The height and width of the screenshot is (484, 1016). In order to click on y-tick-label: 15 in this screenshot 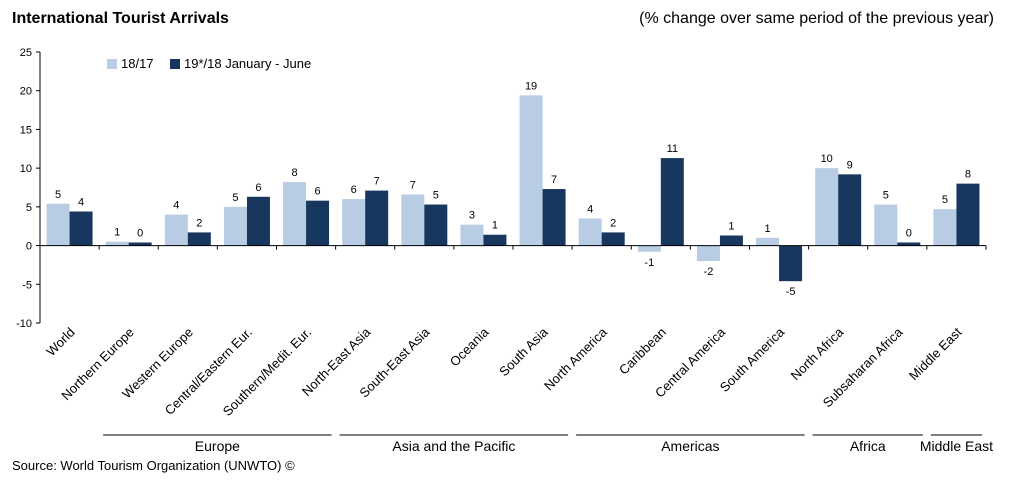, I will do `click(26, 130)`.